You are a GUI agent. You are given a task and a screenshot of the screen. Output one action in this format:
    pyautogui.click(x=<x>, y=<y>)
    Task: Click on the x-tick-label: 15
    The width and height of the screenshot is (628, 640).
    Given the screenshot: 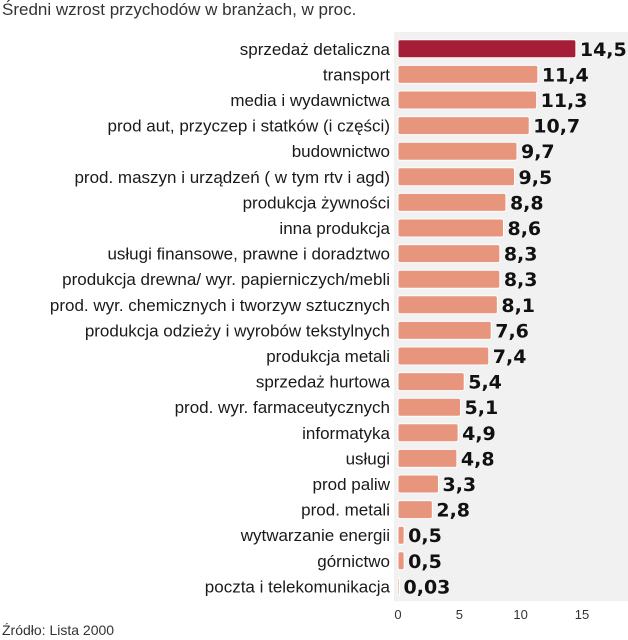 What is the action you would take?
    pyautogui.click(x=582, y=614)
    